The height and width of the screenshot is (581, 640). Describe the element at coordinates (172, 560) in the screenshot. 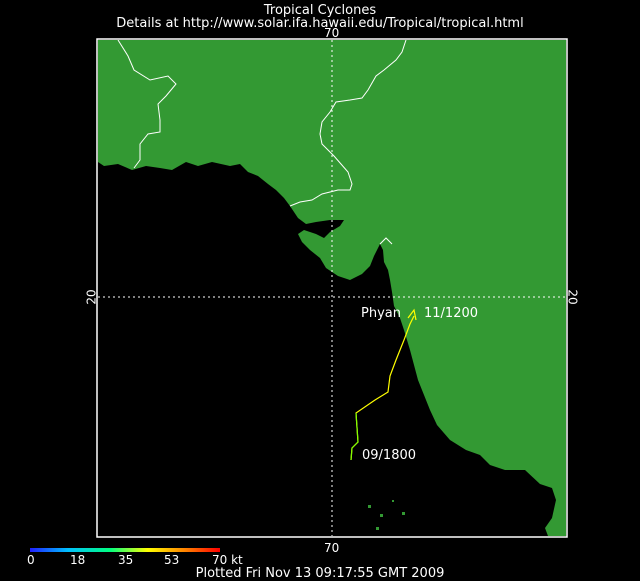

I see `wind-scale-tick: 53` at that location.